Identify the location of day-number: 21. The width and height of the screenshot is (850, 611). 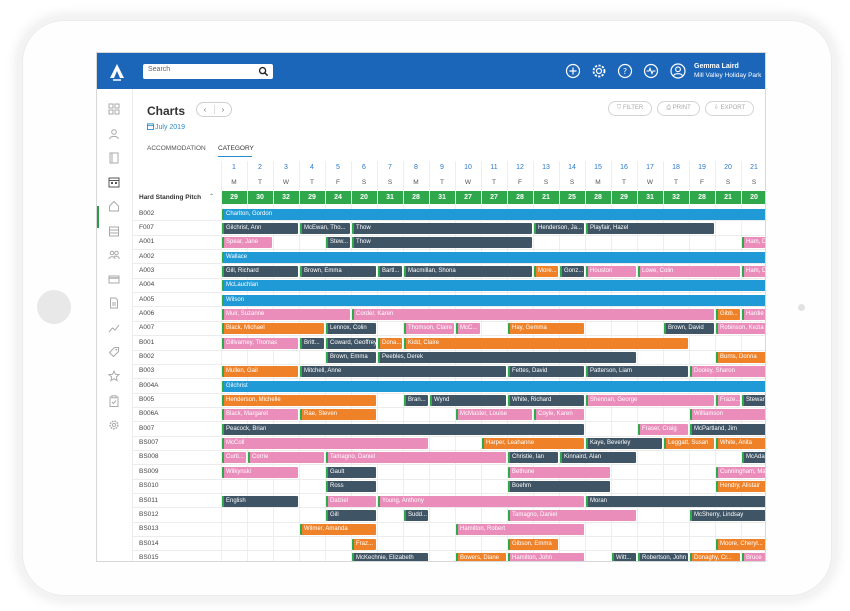
(754, 167).